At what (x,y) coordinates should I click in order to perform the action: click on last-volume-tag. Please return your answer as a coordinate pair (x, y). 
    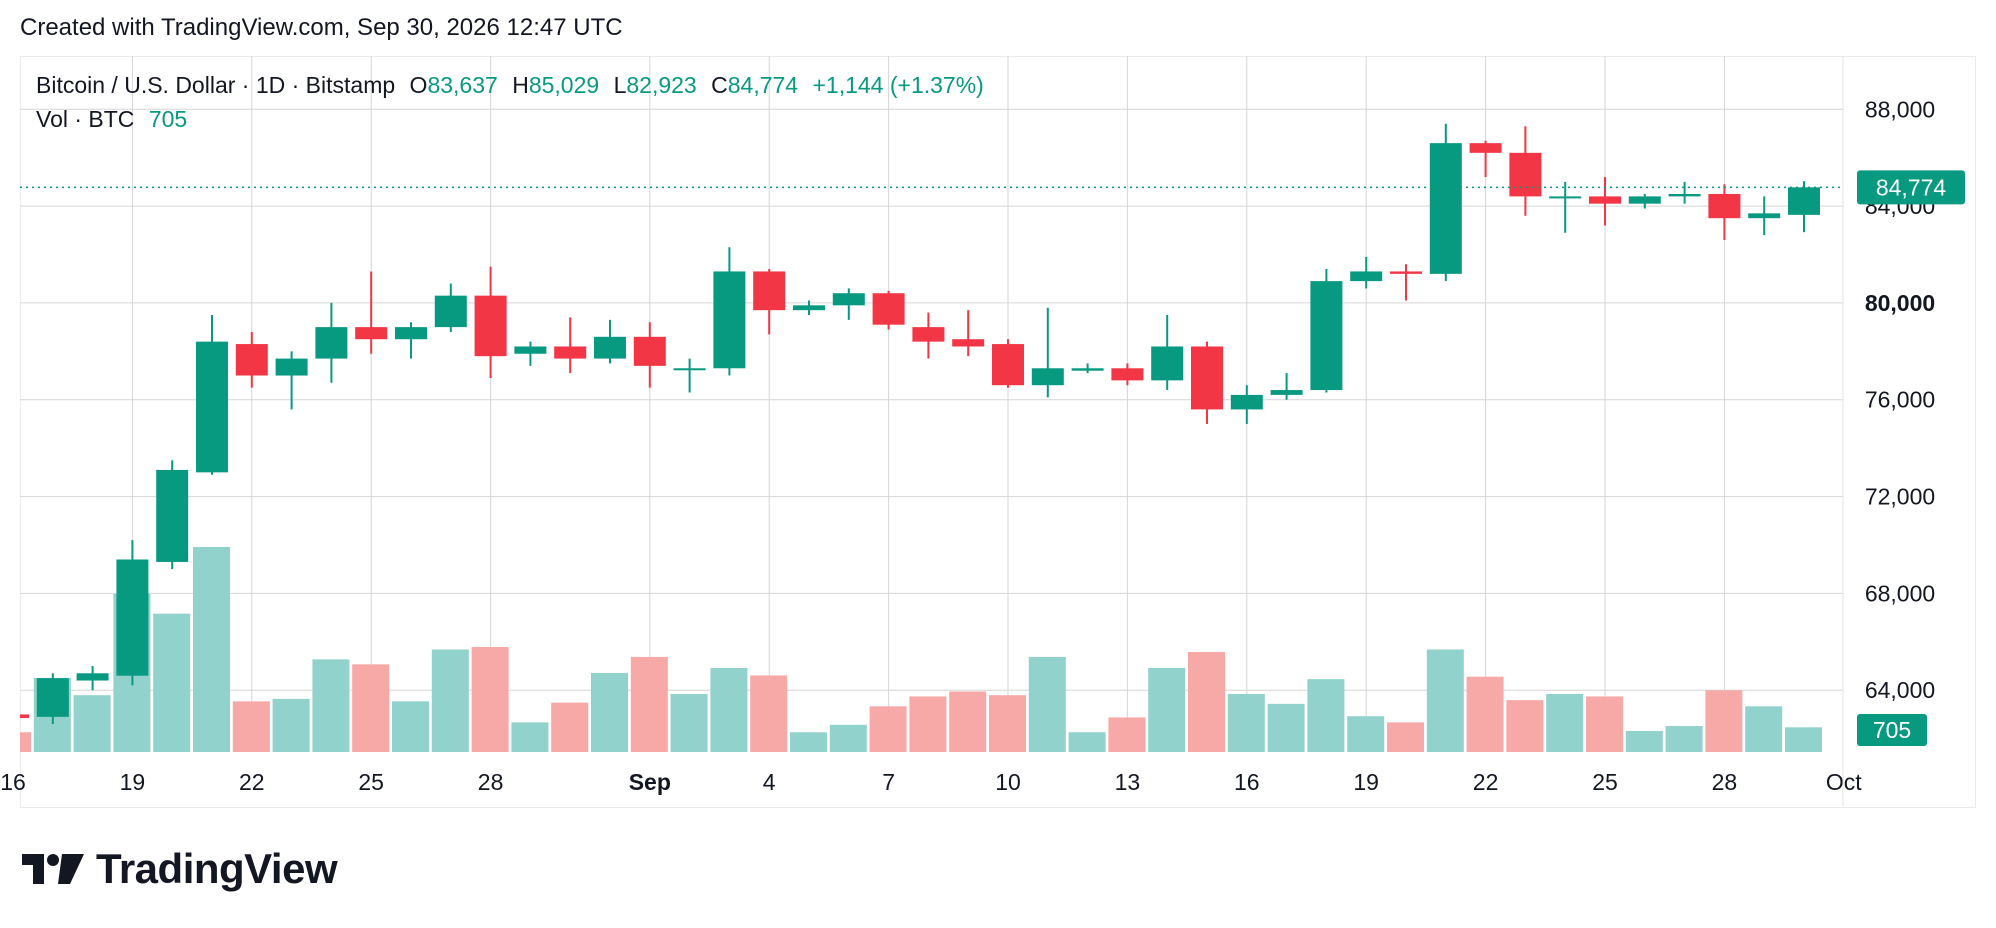
    Looking at the image, I should click on (1892, 730).